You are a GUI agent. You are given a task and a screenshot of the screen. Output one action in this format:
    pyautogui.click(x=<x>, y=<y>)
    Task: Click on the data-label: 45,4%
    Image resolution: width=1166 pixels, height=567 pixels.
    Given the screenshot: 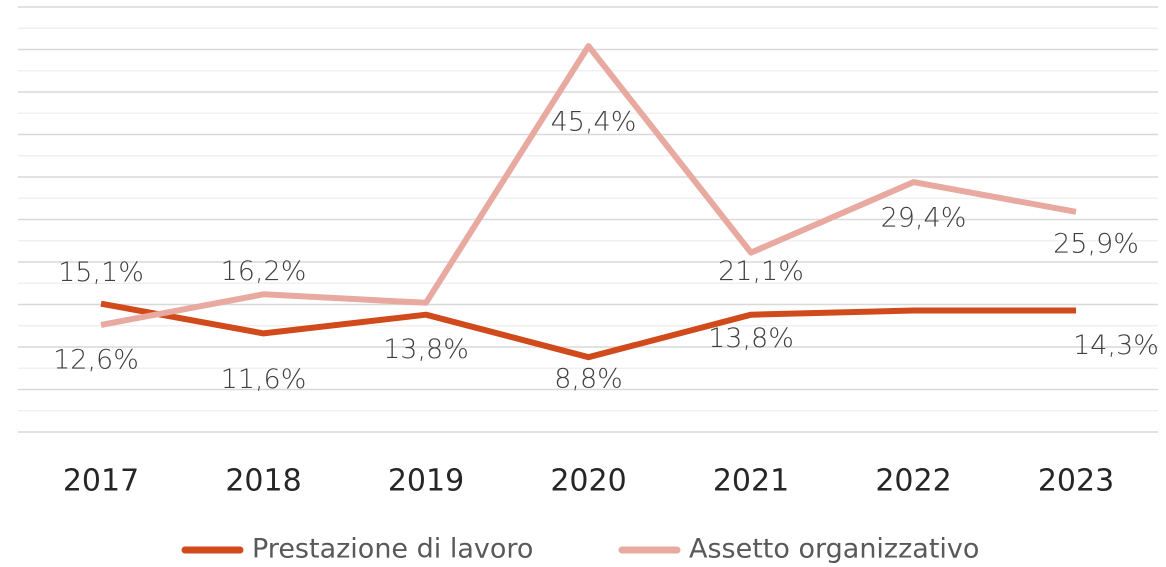 What is the action you would take?
    pyautogui.click(x=594, y=122)
    